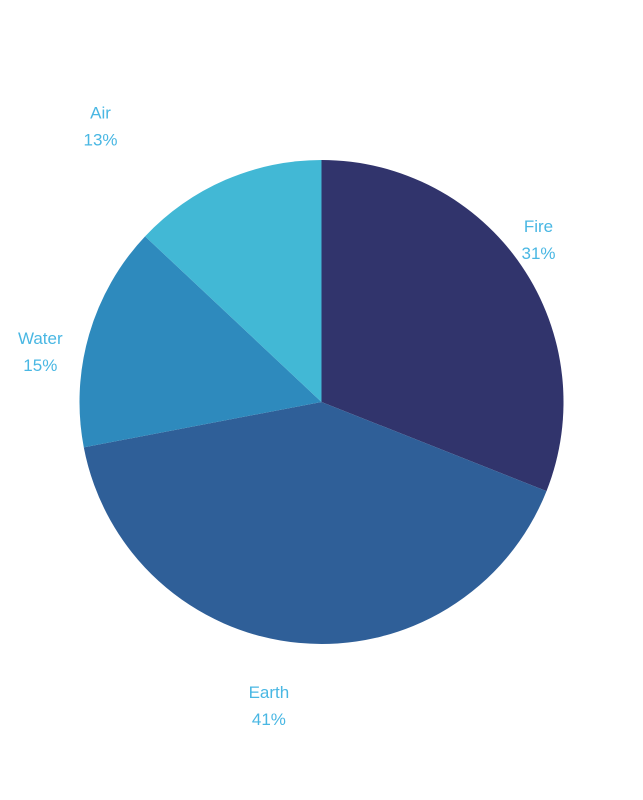 Image resolution: width=643 pixels, height=800 pixels. I want to click on pie-label-value: 13%, so click(100, 139).